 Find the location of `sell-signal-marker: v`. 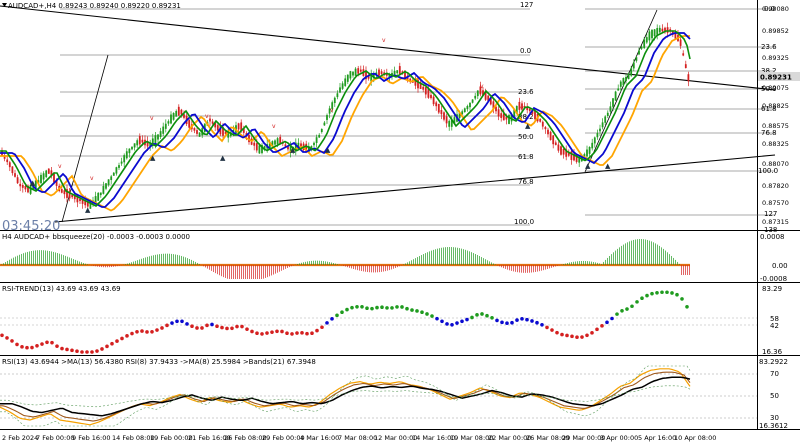

sell-signal-marker: v is located at coordinates (332, 110).